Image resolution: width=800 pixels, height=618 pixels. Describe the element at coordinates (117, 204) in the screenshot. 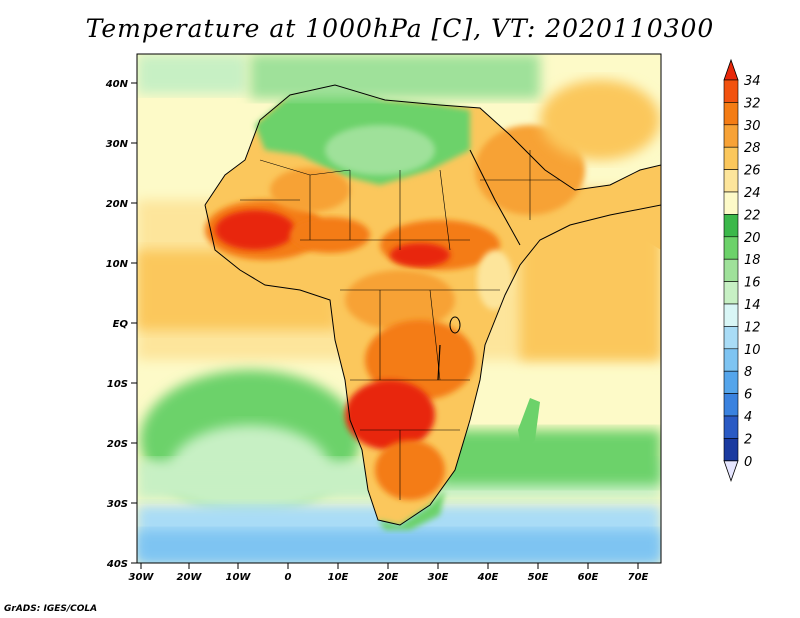

I see `lat-label: 20N` at that location.